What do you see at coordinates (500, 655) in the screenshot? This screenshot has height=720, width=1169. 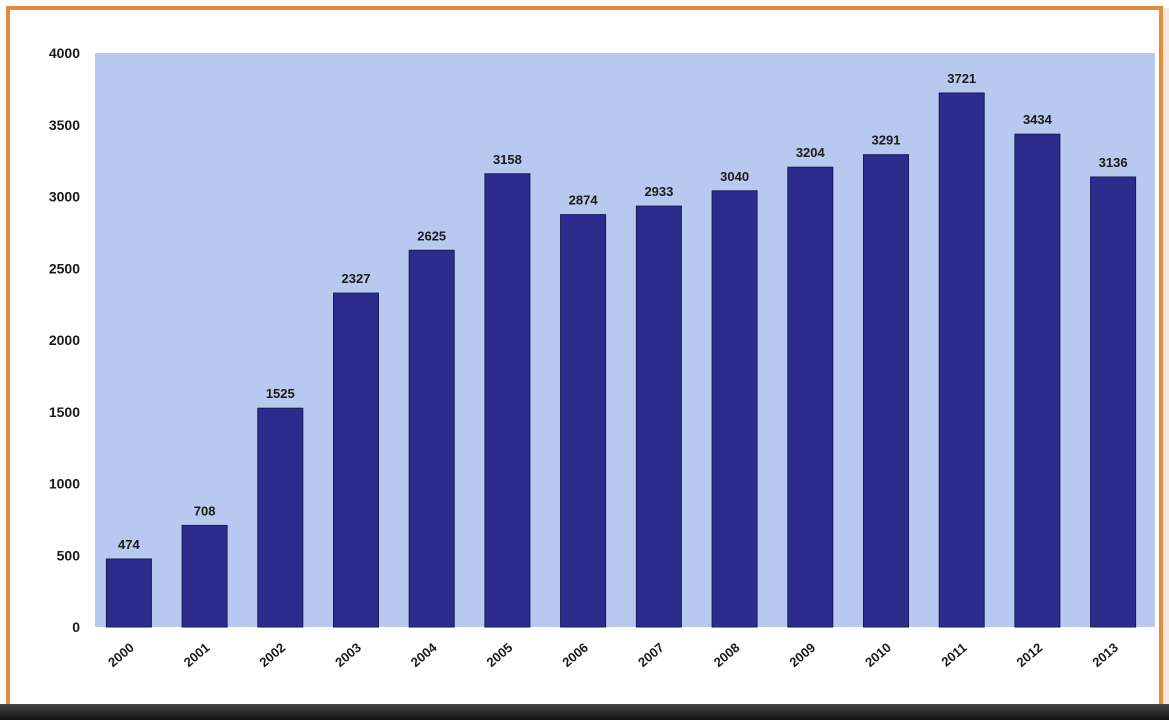 I see `x-tick-label-2005: 2005` at bounding box center [500, 655].